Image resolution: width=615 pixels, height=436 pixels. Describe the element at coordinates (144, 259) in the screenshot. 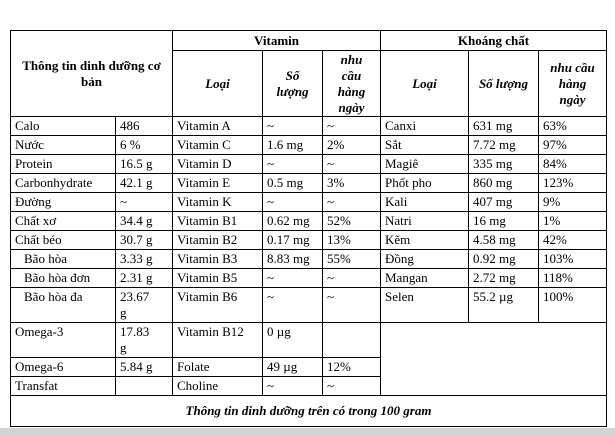

I see `basic-value-cell: 3.33 g` at that location.